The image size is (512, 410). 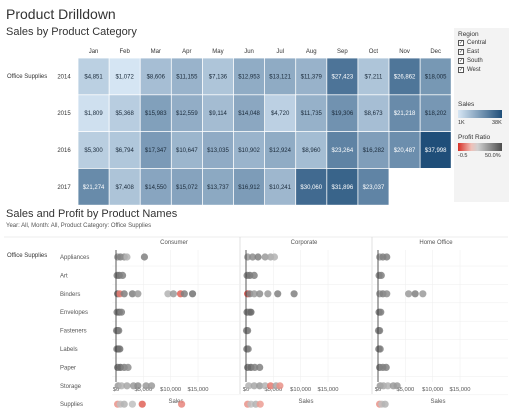 I want to click on product-row-label: Envelopes, so click(x=74, y=313).